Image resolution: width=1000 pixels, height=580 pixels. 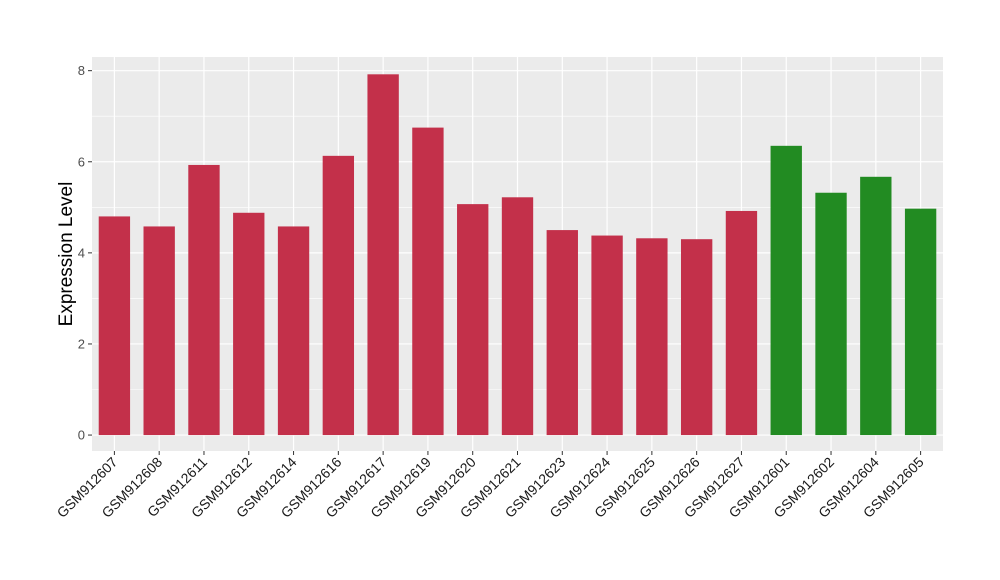 What do you see at coordinates (114, 326) in the screenshot?
I see `bar-GSM912607` at bounding box center [114, 326].